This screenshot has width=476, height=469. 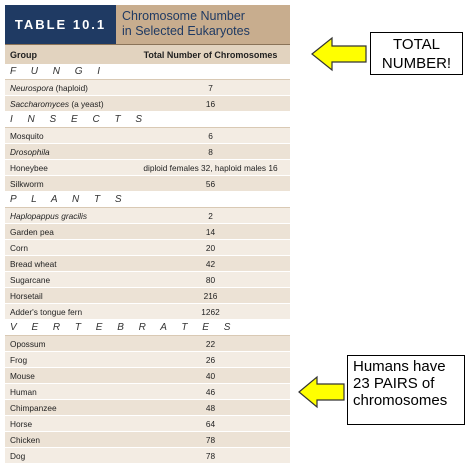 What do you see at coordinates (68, 248) in the screenshot?
I see `organism-cell: Corn` at bounding box center [68, 248].